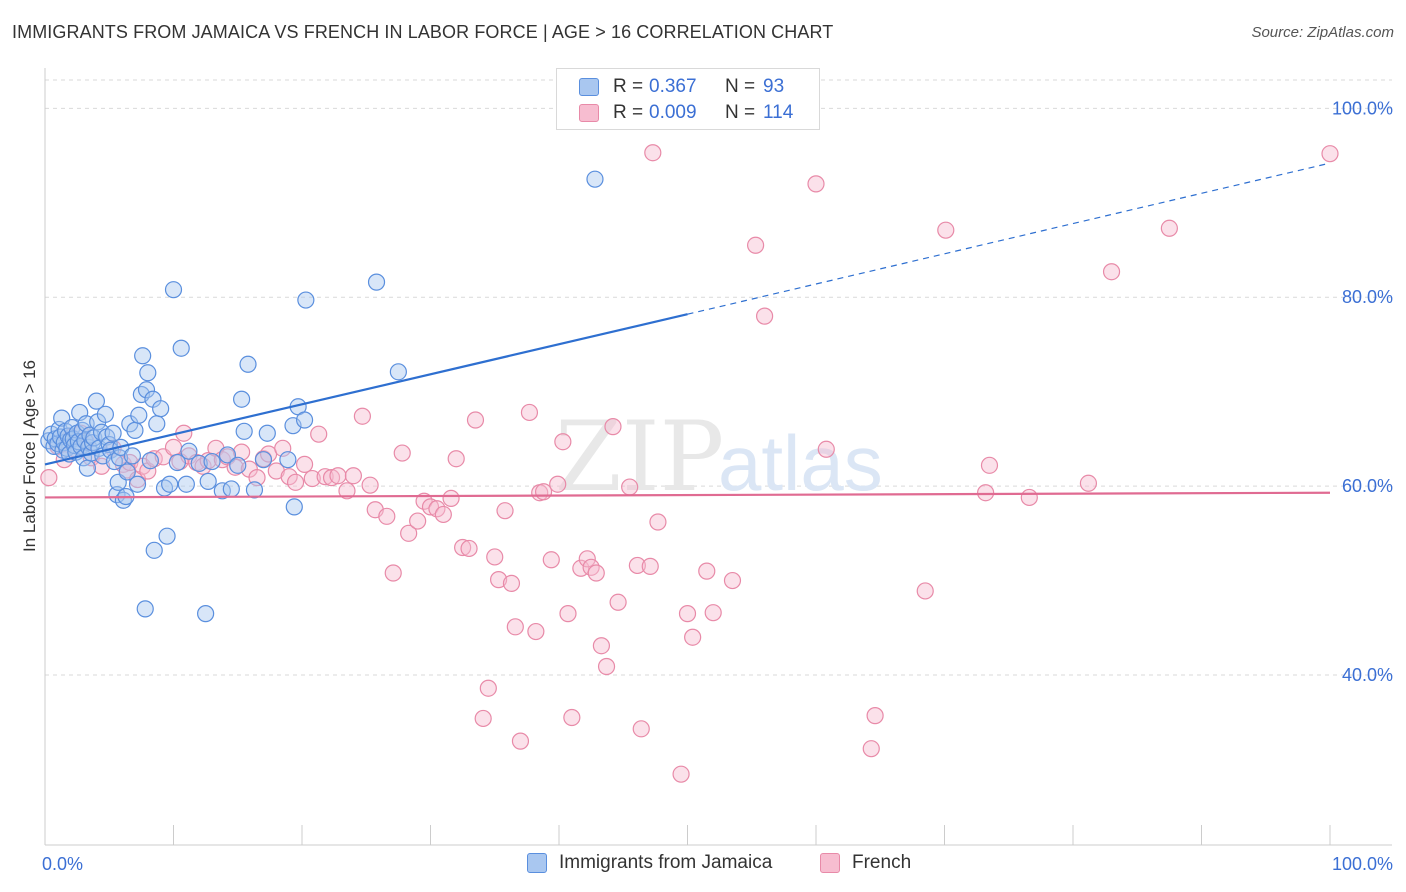 Image resolution: width=1406 pixels, height=892 pixels. What do you see at coordinates (649, 863) in the screenshot?
I see `legend-item-jamaica: Immigrants from Jamaica` at bounding box center [649, 863].